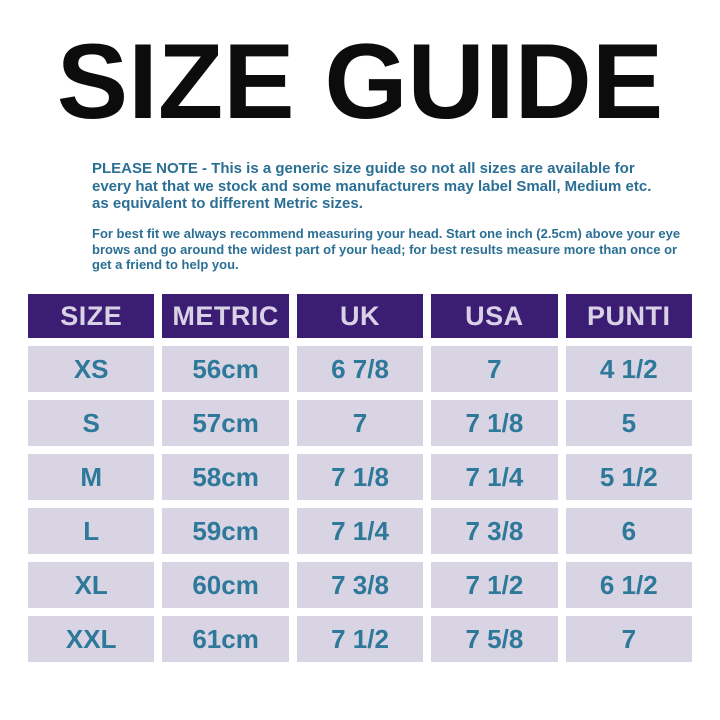 The width and height of the screenshot is (720, 720). Describe the element at coordinates (628, 423) in the screenshot. I see `table-cell: 5` at that location.